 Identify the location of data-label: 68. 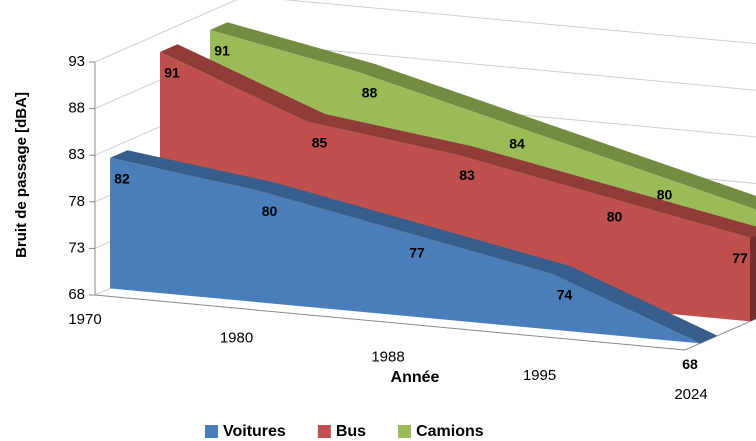
(690, 364).